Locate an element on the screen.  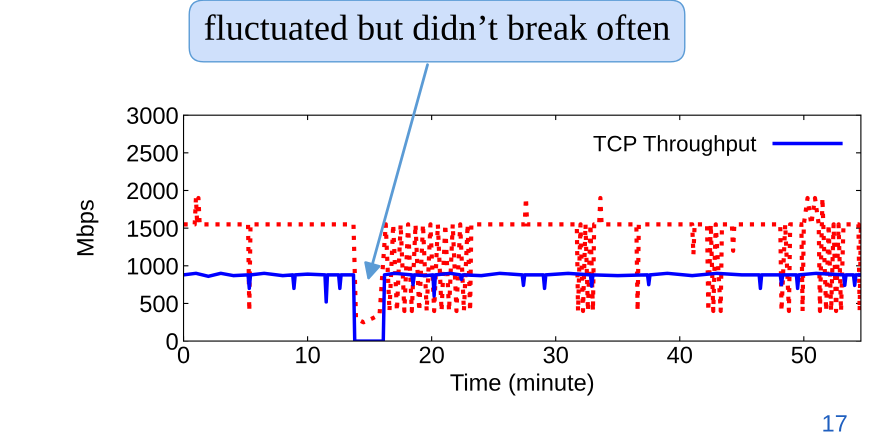
y-tick-label: 2500 is located at coordinates (152, 153).